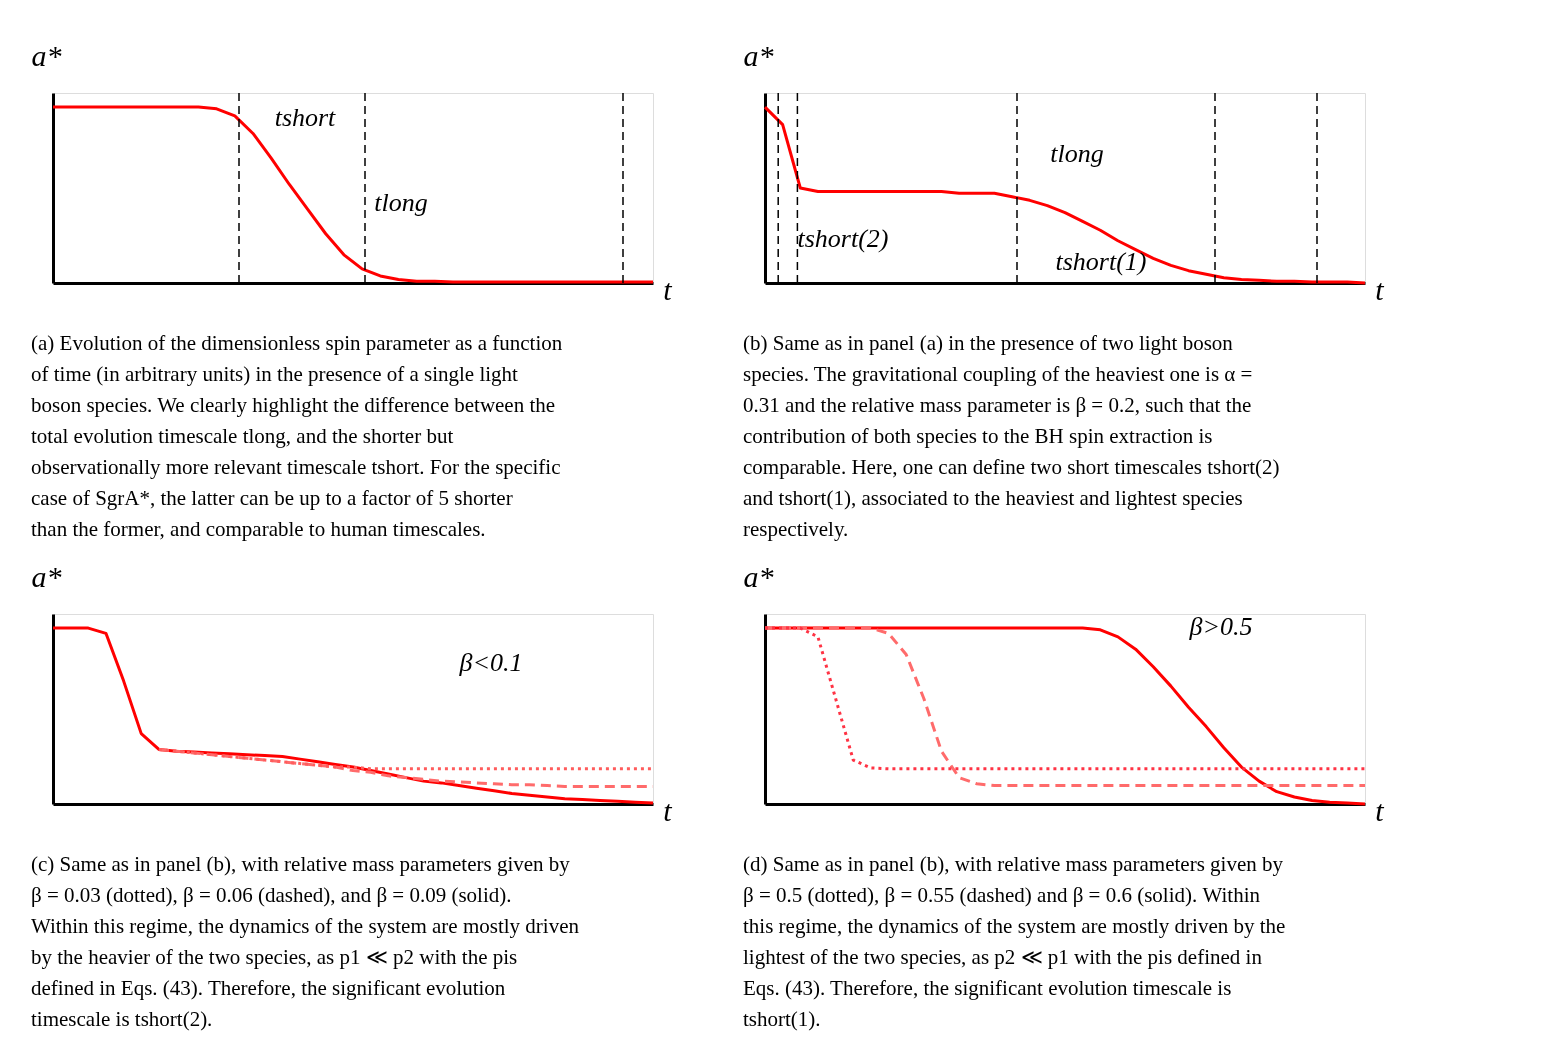 Image resolution: width=1550 pixels, height=1037 pixels. Describe the element at coordinates (843, 239) in the screenshot. I see `annotation: tshort(2)` at that location.